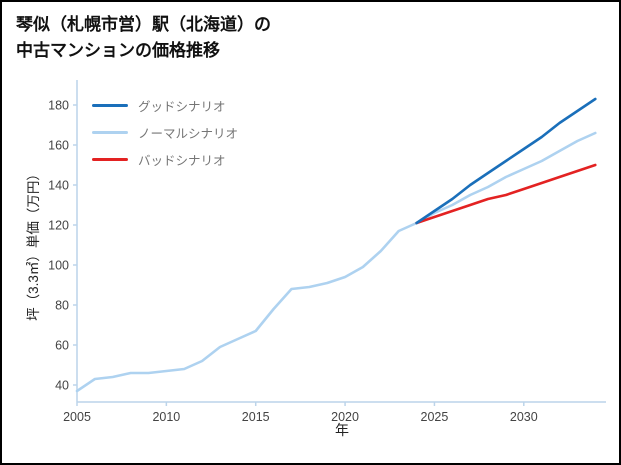  I want to click on chart-title-line2: 中古マンションの価格推移, so click(118, 51).